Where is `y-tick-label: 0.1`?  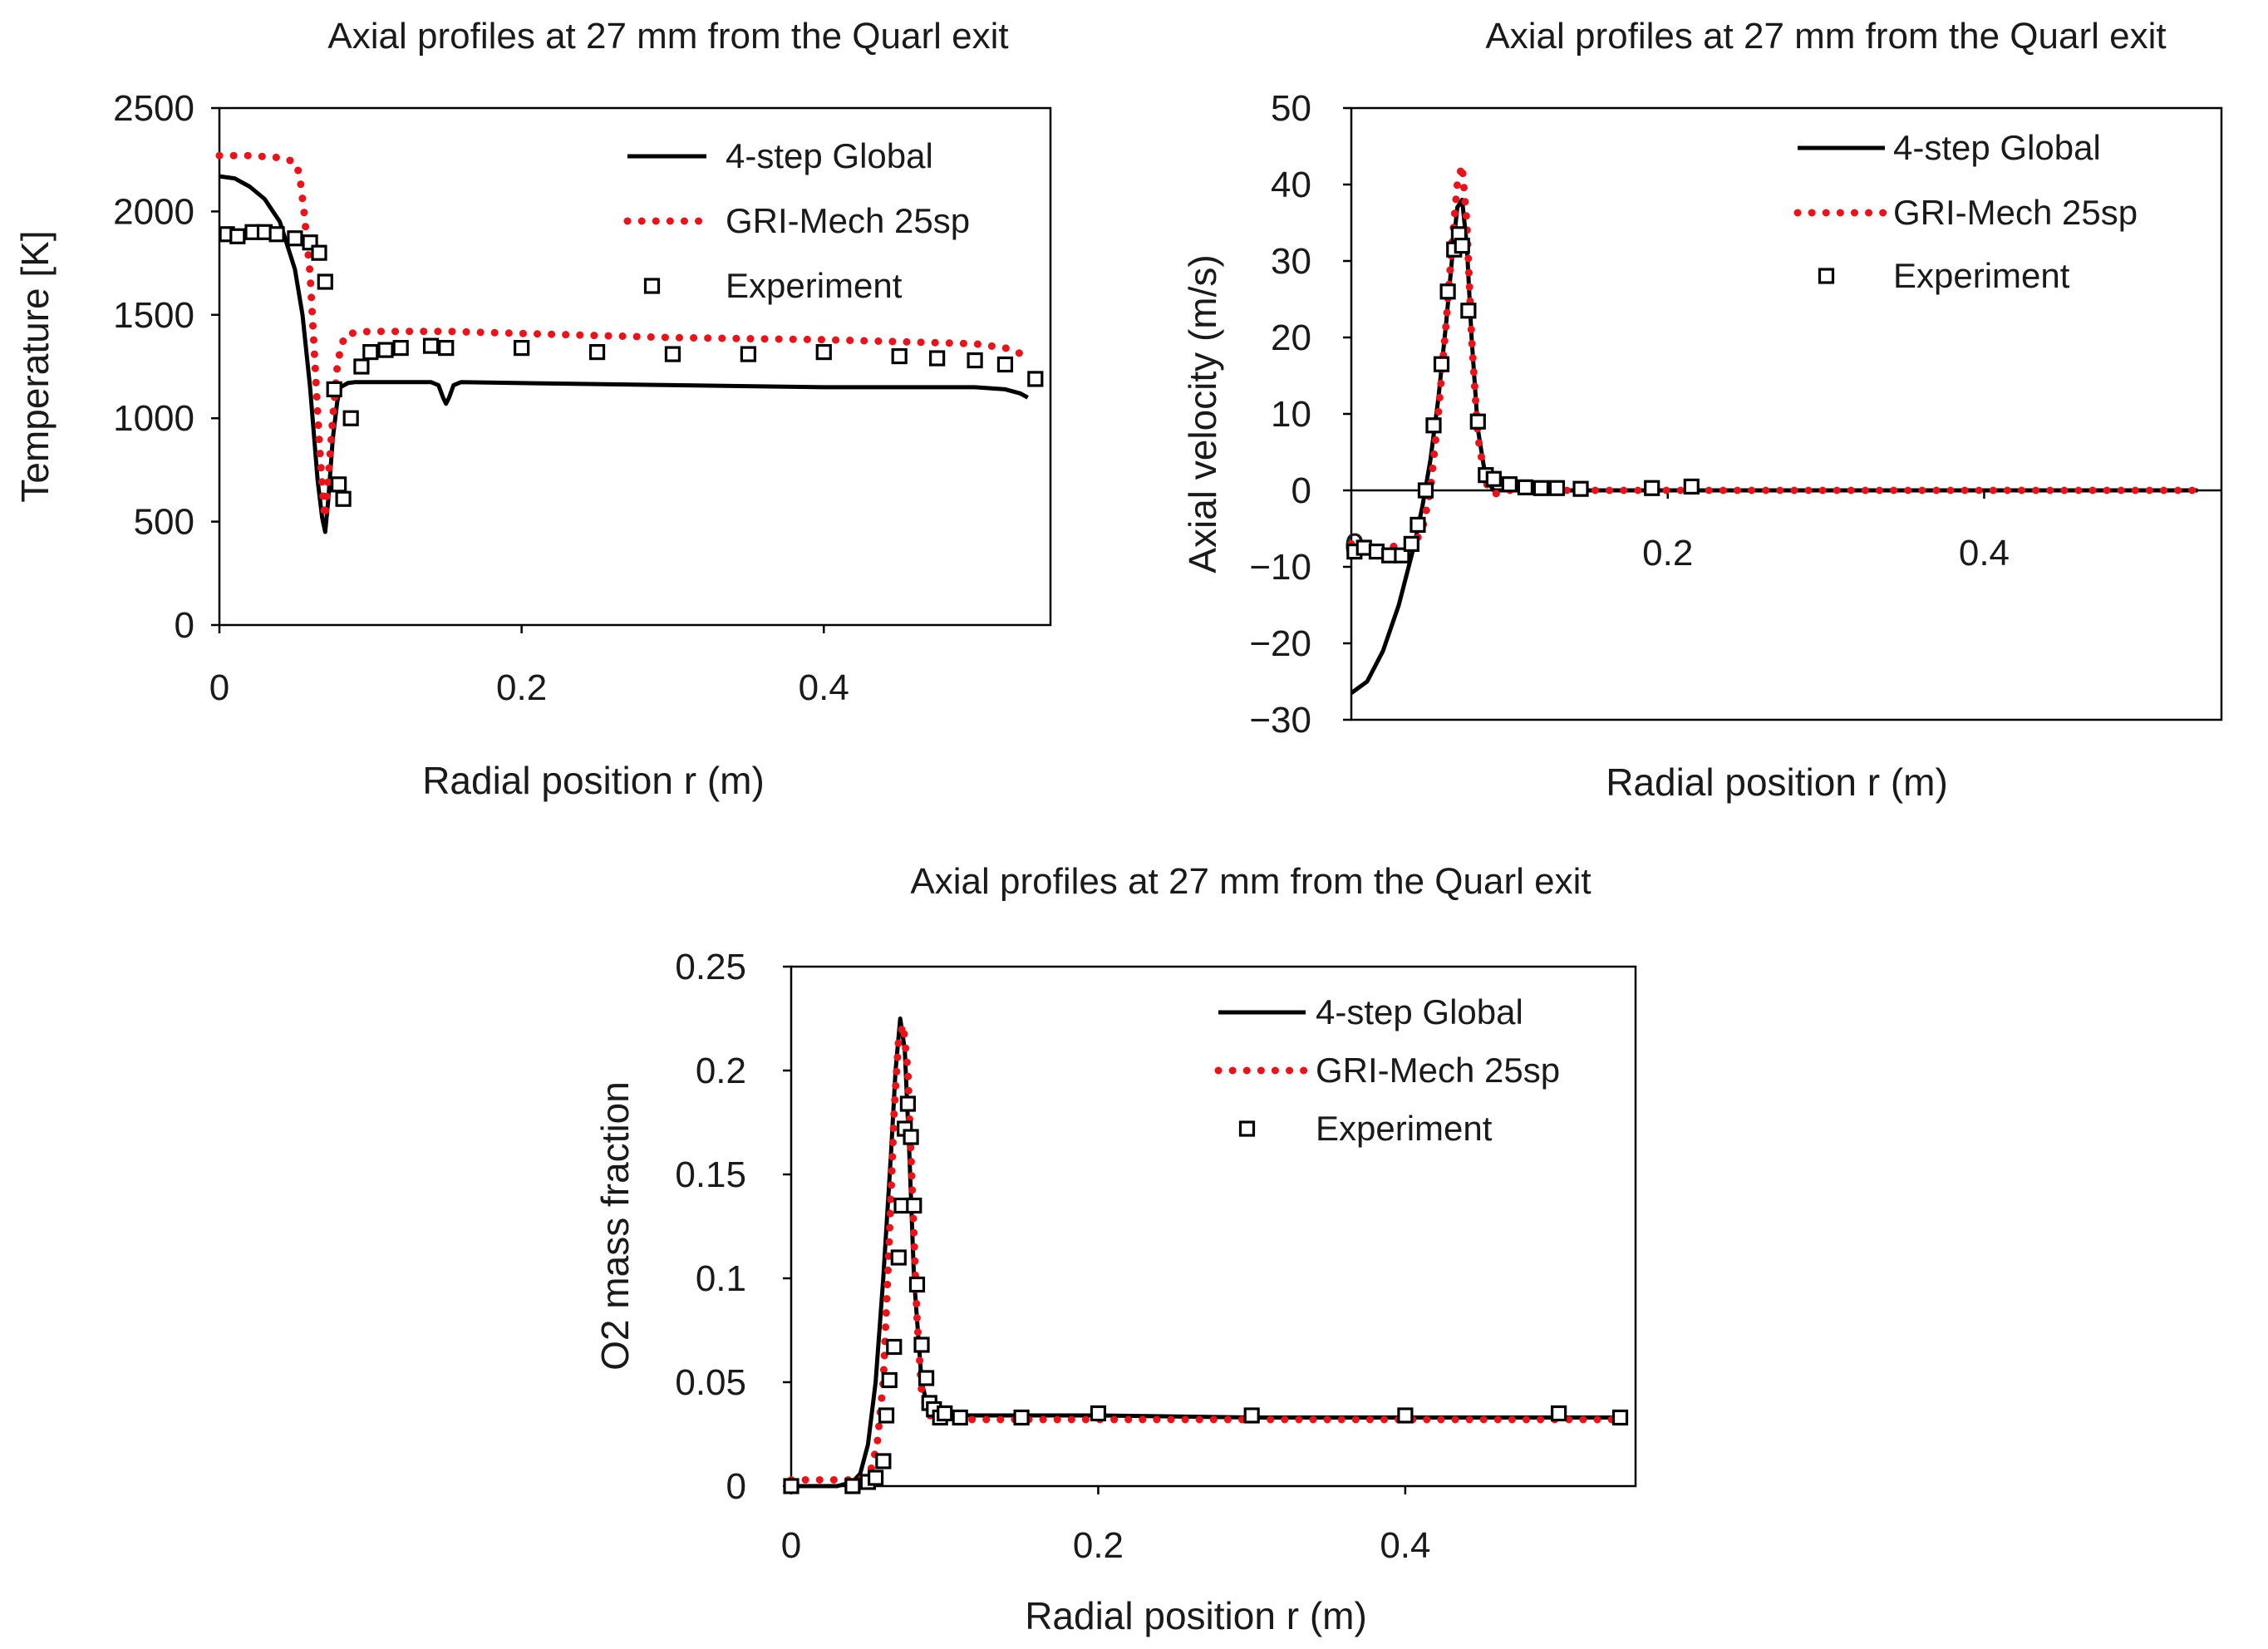
y-tick-label: 0.1 is located at coordinates (721, 1278).